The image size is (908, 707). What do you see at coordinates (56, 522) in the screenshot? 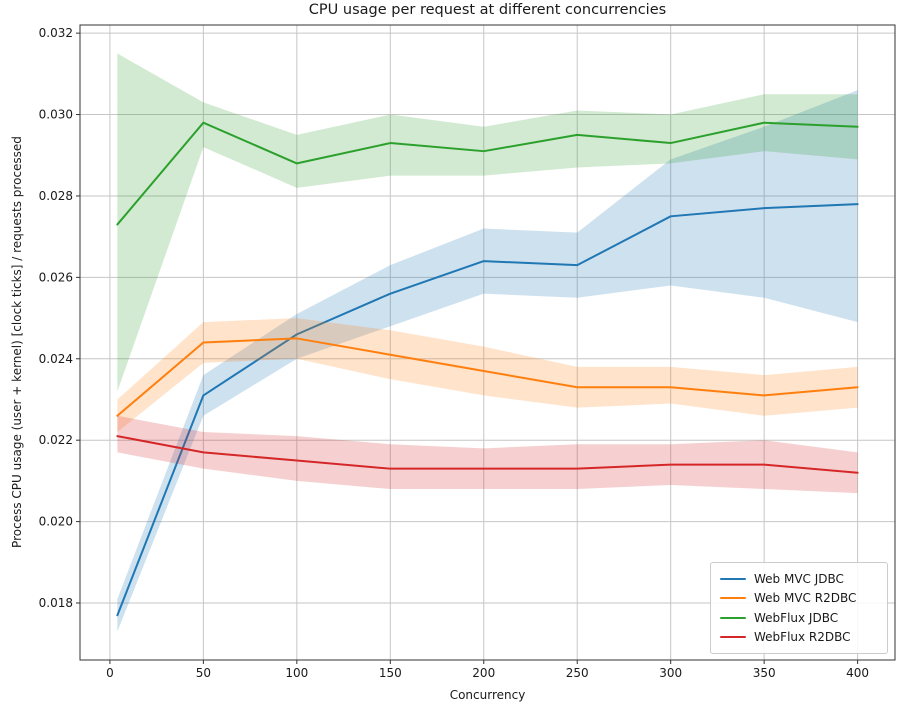
I see `y-tick-label: 0.020` at bounding box center [56, 522].